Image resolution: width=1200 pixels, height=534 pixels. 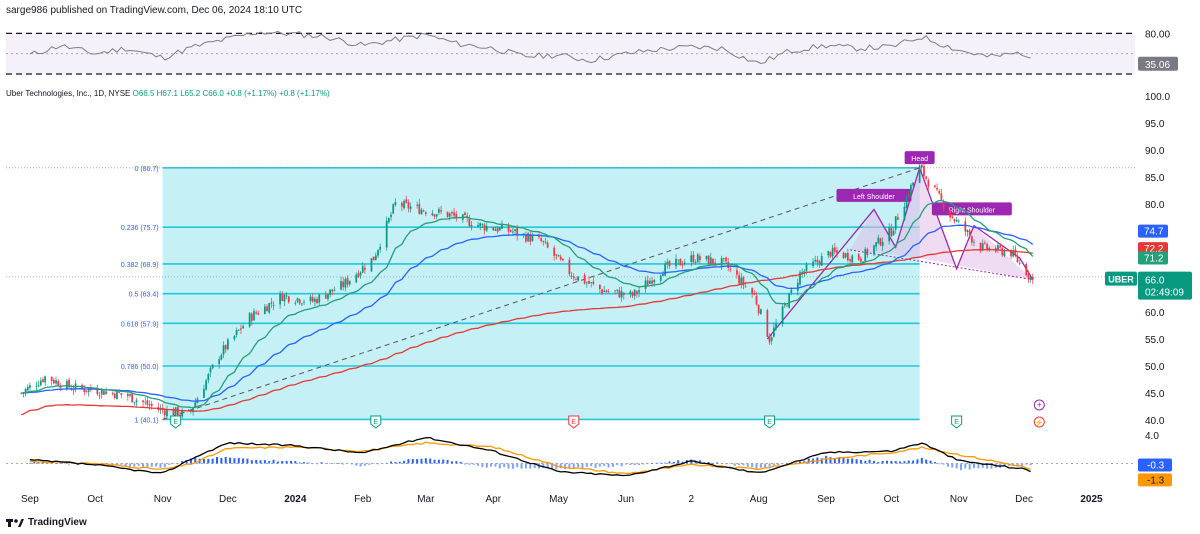 I want to click on pattern-label-2: Right Shoulder, so click(x=972, y=210).